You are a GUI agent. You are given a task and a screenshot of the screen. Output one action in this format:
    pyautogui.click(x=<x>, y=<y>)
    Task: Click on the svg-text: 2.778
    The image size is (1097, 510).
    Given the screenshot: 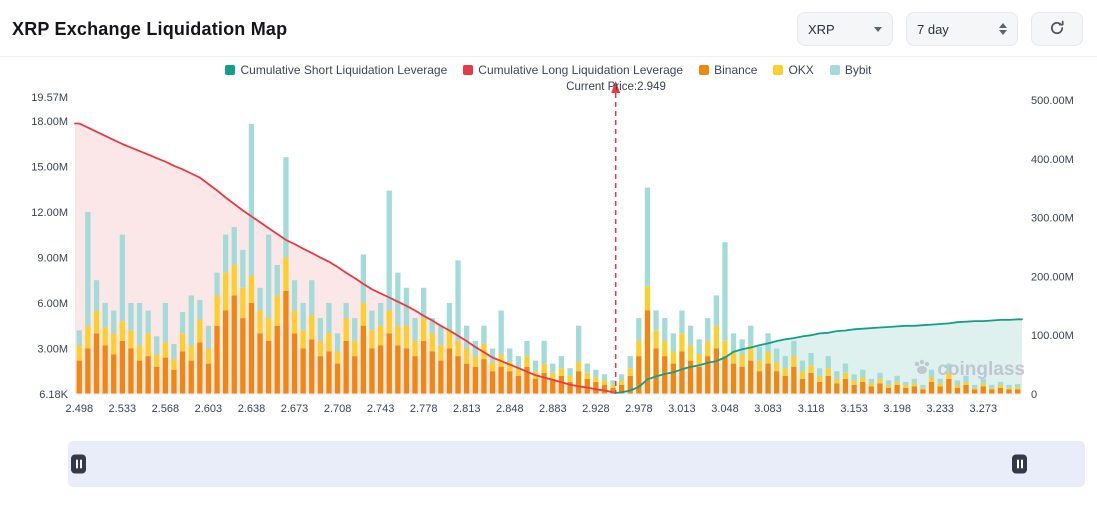 What is the action you would take?
    pyautogui.click(x=424, y=409)
    